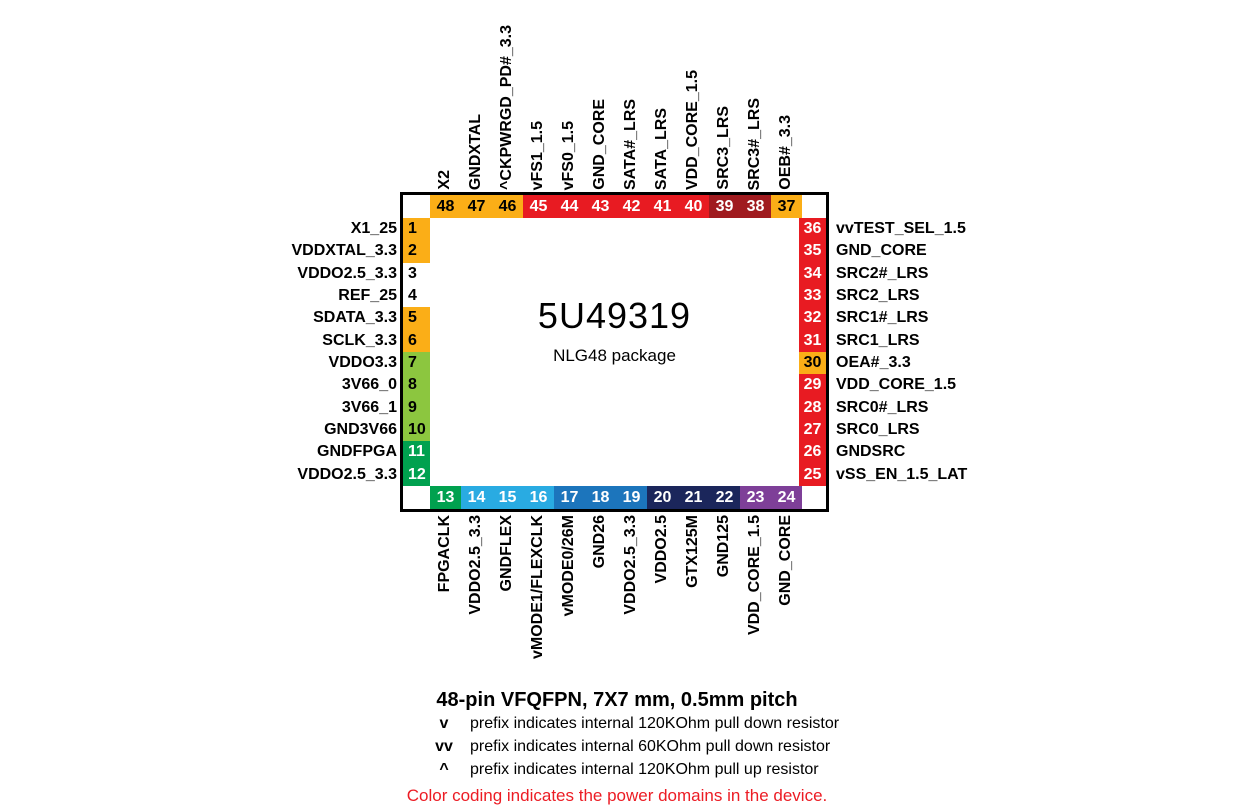 This screenshot has height=807, width=1256. Describe the element at coordinates (198, 296) in the screenshot. I see `pin-4-label: REF_25` at that location.